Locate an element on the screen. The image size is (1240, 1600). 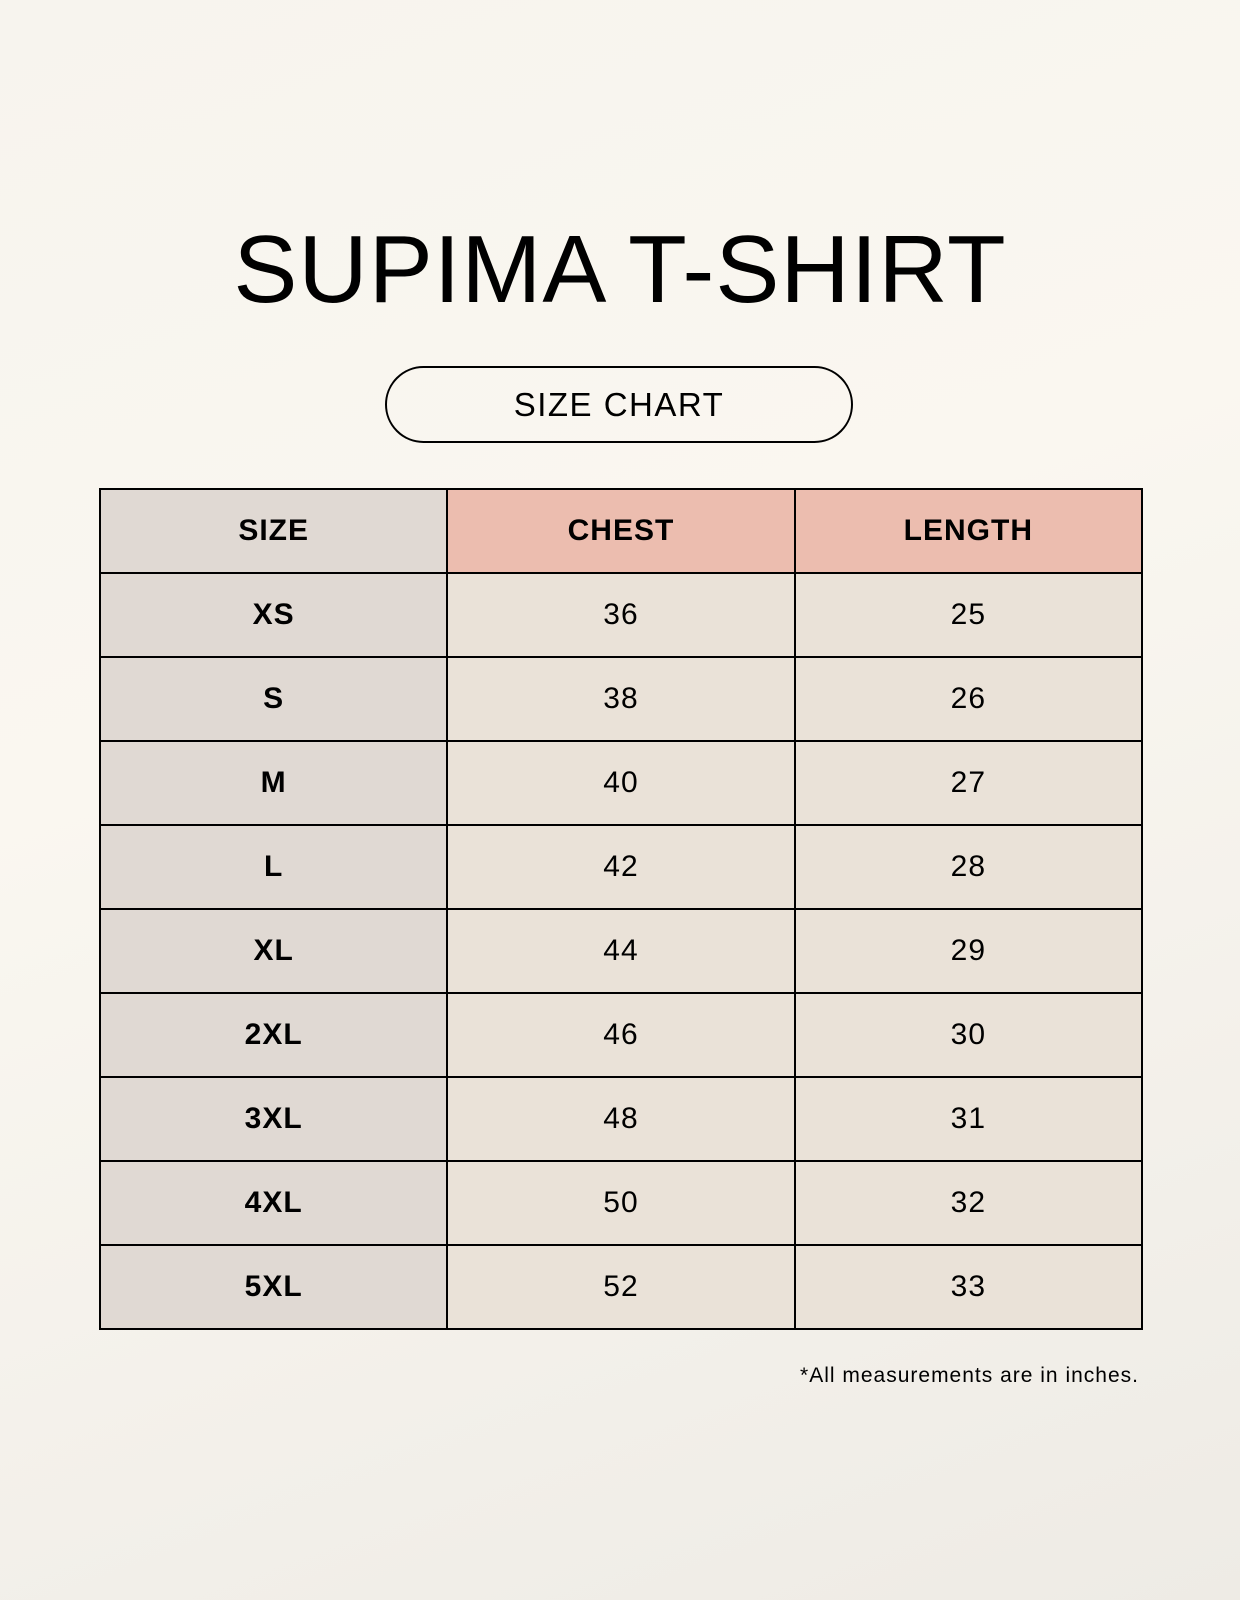
size-cell: M is located at coordinates (273, 783).